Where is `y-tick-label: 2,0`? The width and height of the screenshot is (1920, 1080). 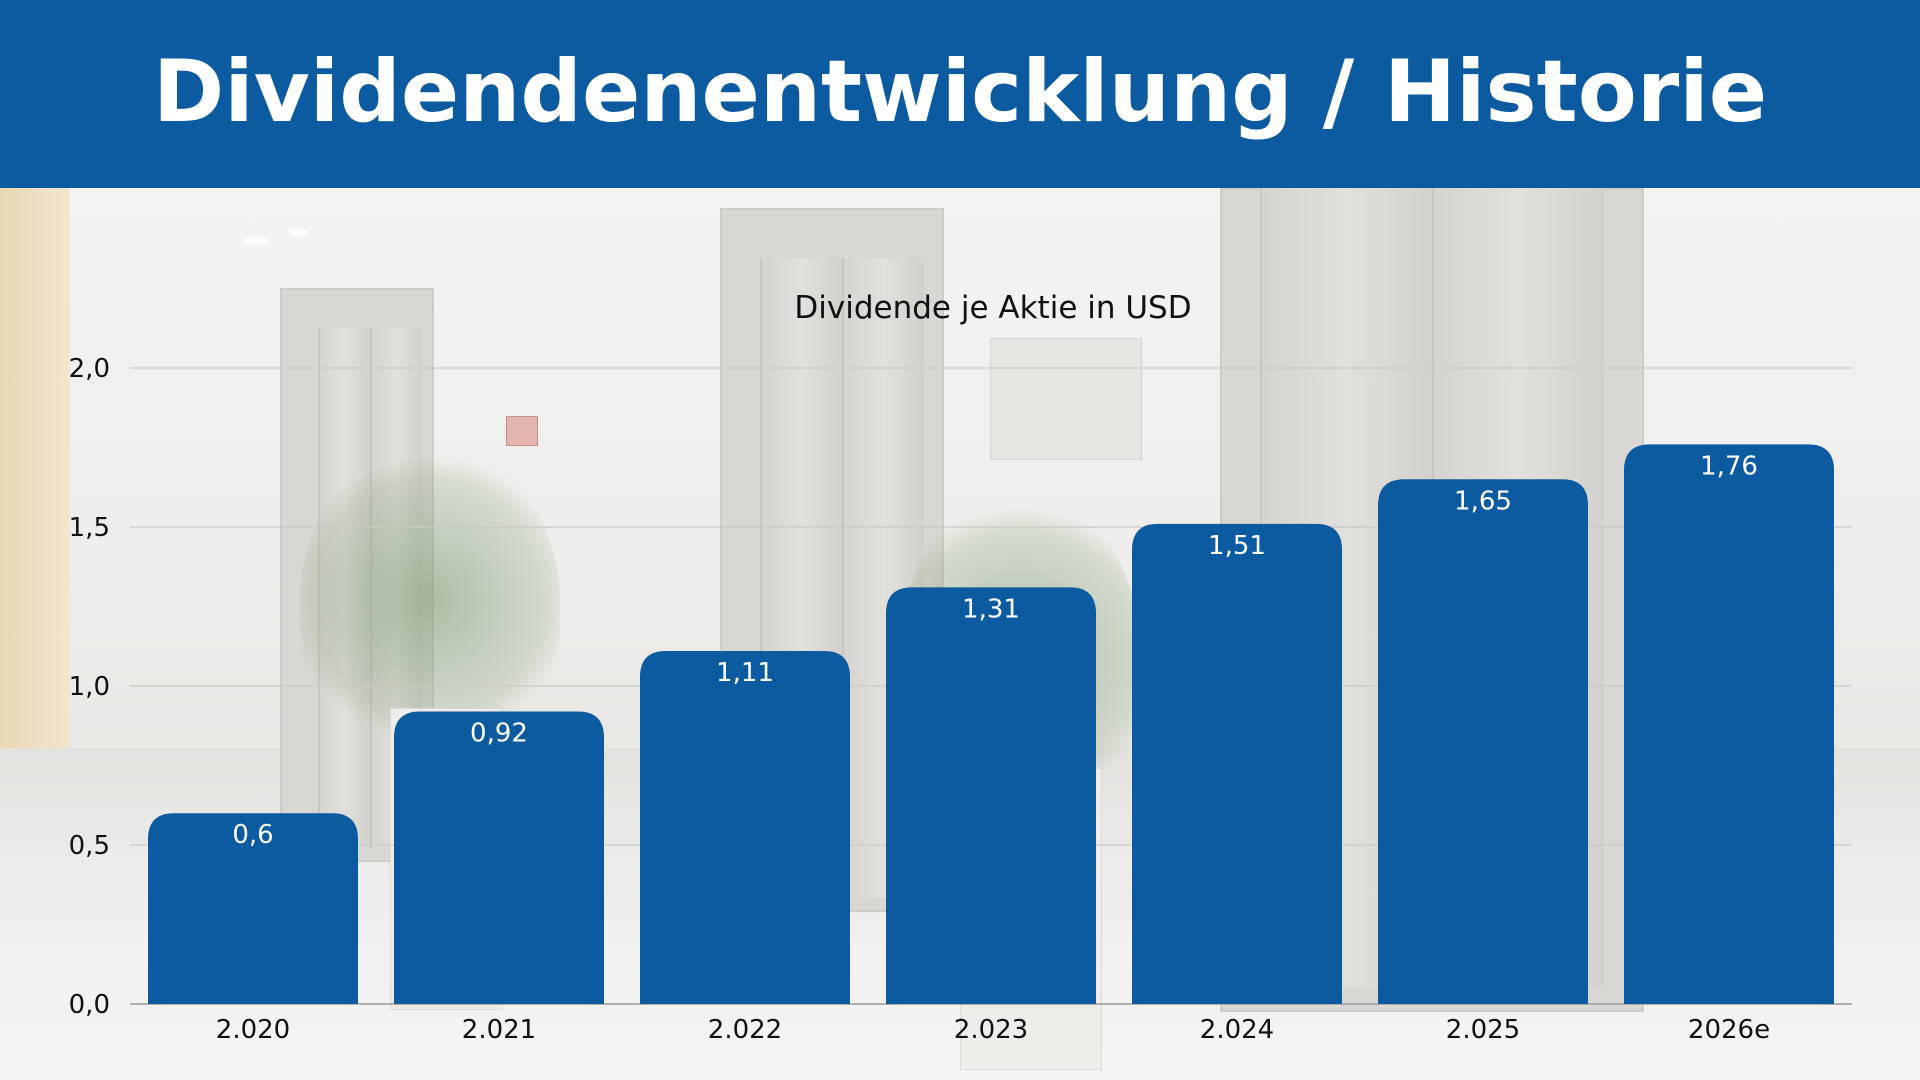 y-tick-label: 2,0 is located at coordinates (89, 369).